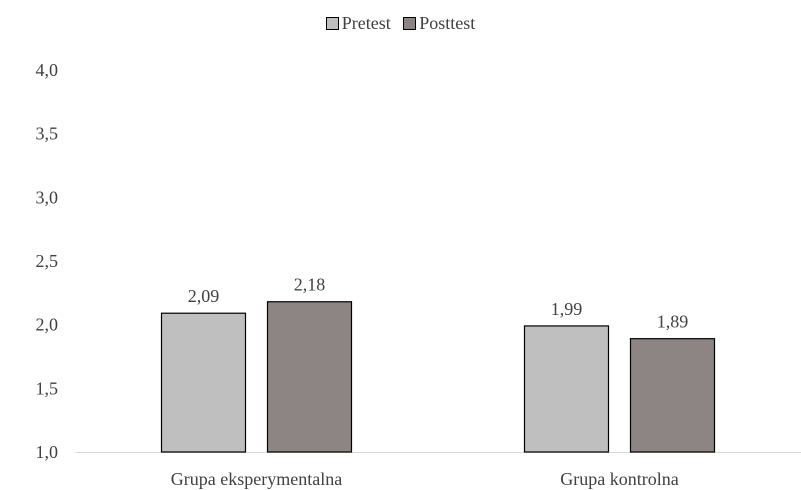 This screenshot has height=490, width=801. I want to click on y-tick-label: 1,0, so click(47, 452).